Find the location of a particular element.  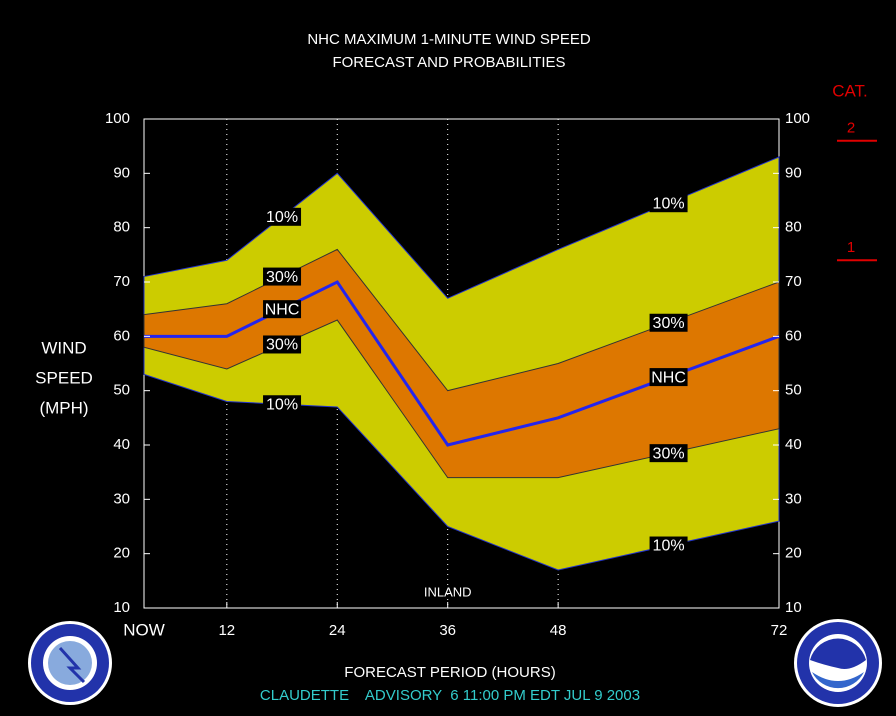

y-tick-label-right: 100 is located at coordinates (797, 118).